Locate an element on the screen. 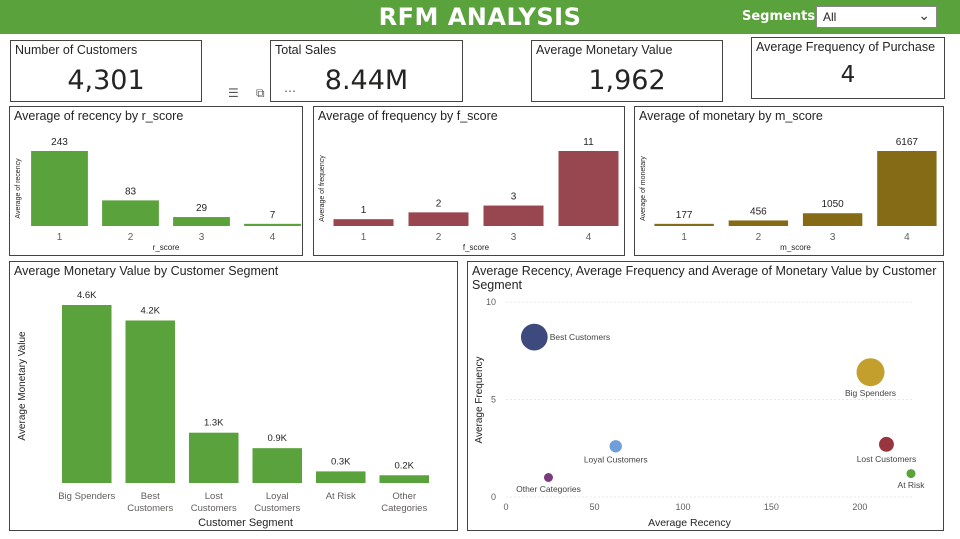 This screenshot has height=539, width=960. card-value: 4 is located at coordinates (848, 75).